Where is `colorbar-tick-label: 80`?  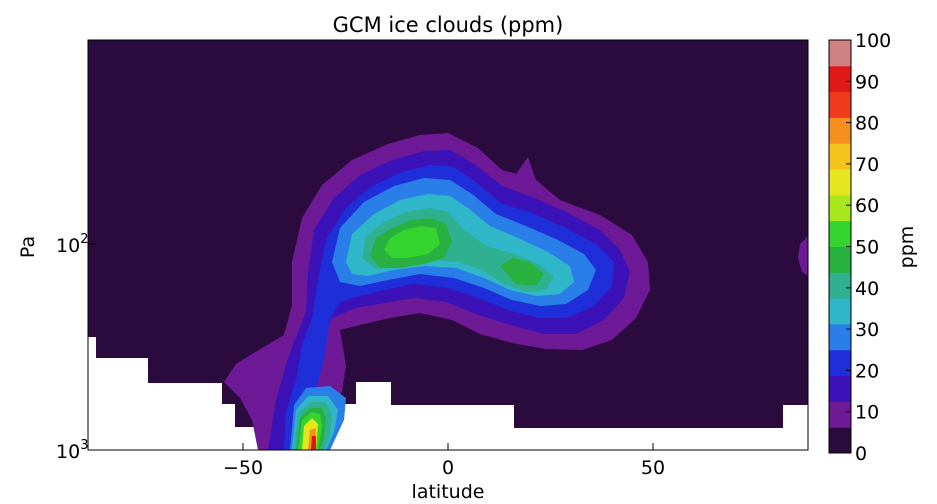 colorbar-tick-label: 80 is located at coordinates (867, 124).